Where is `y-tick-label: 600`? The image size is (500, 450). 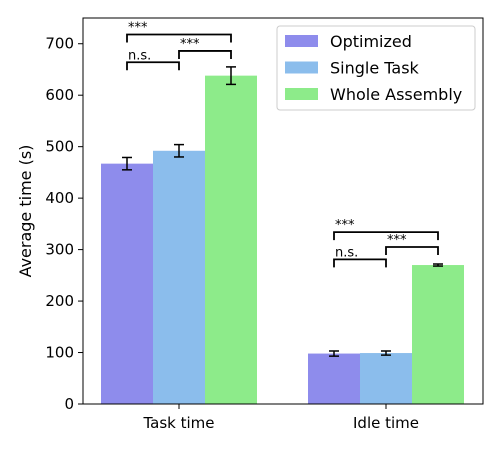 y-tick-label: 600 is located at coordinates (59, 95).